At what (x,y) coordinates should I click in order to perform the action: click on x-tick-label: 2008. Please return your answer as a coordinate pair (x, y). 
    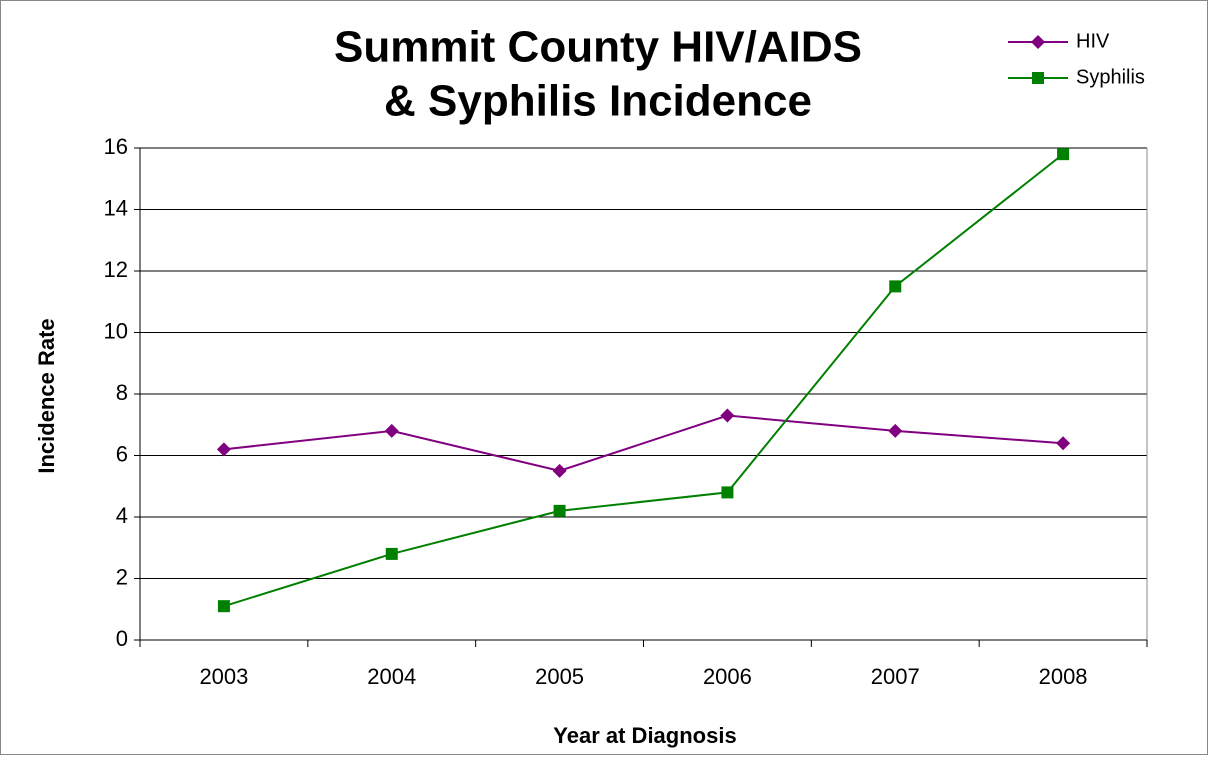
    Looking at the image, I should click on (1063, 676).